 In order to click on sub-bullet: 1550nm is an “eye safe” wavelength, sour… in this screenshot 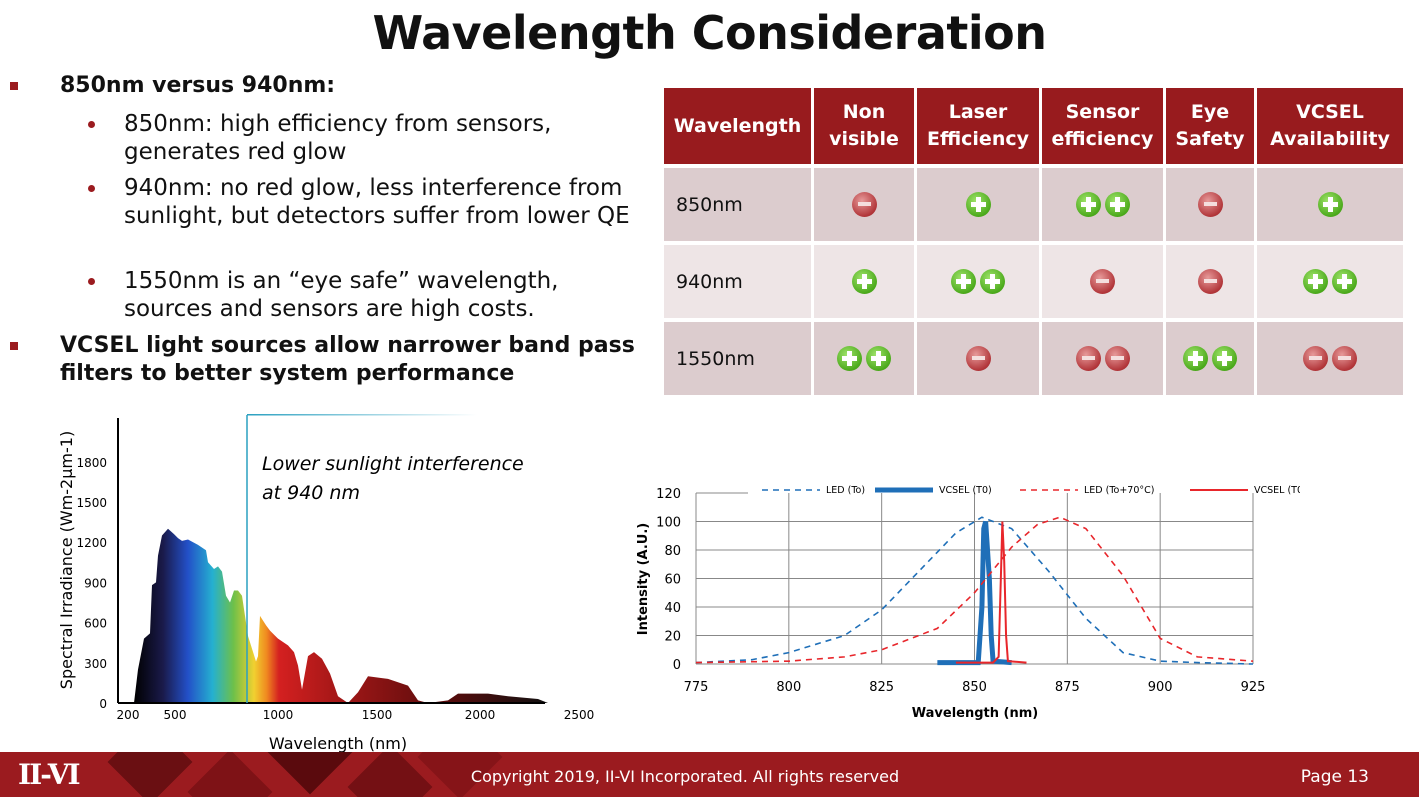, I will do `click(341, 295)`.